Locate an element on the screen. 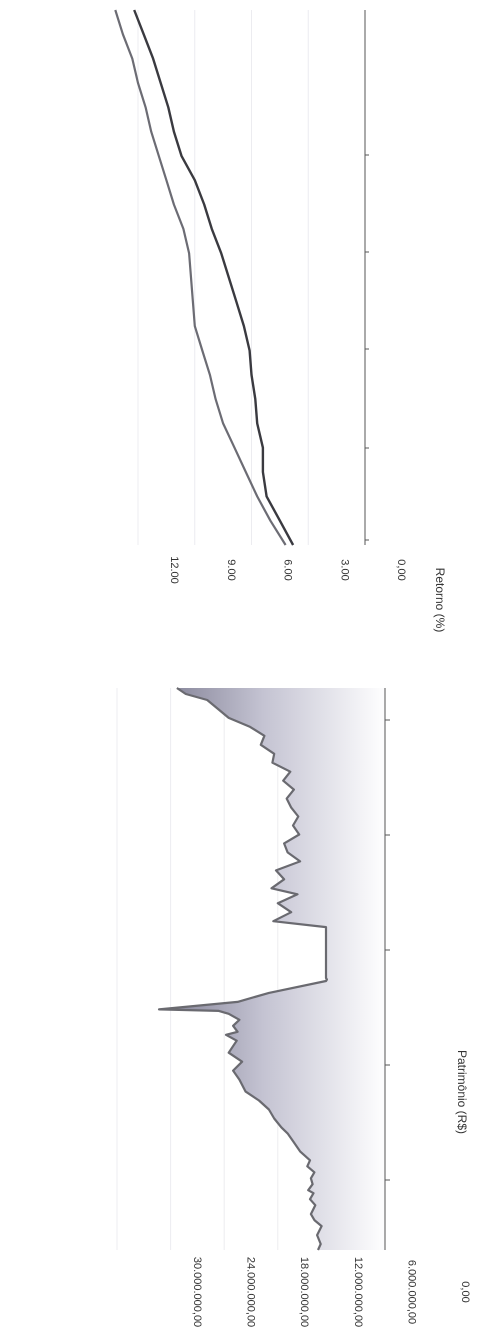  retorno-y-tick-label: 0,00 is located at coordinates (401, 569).